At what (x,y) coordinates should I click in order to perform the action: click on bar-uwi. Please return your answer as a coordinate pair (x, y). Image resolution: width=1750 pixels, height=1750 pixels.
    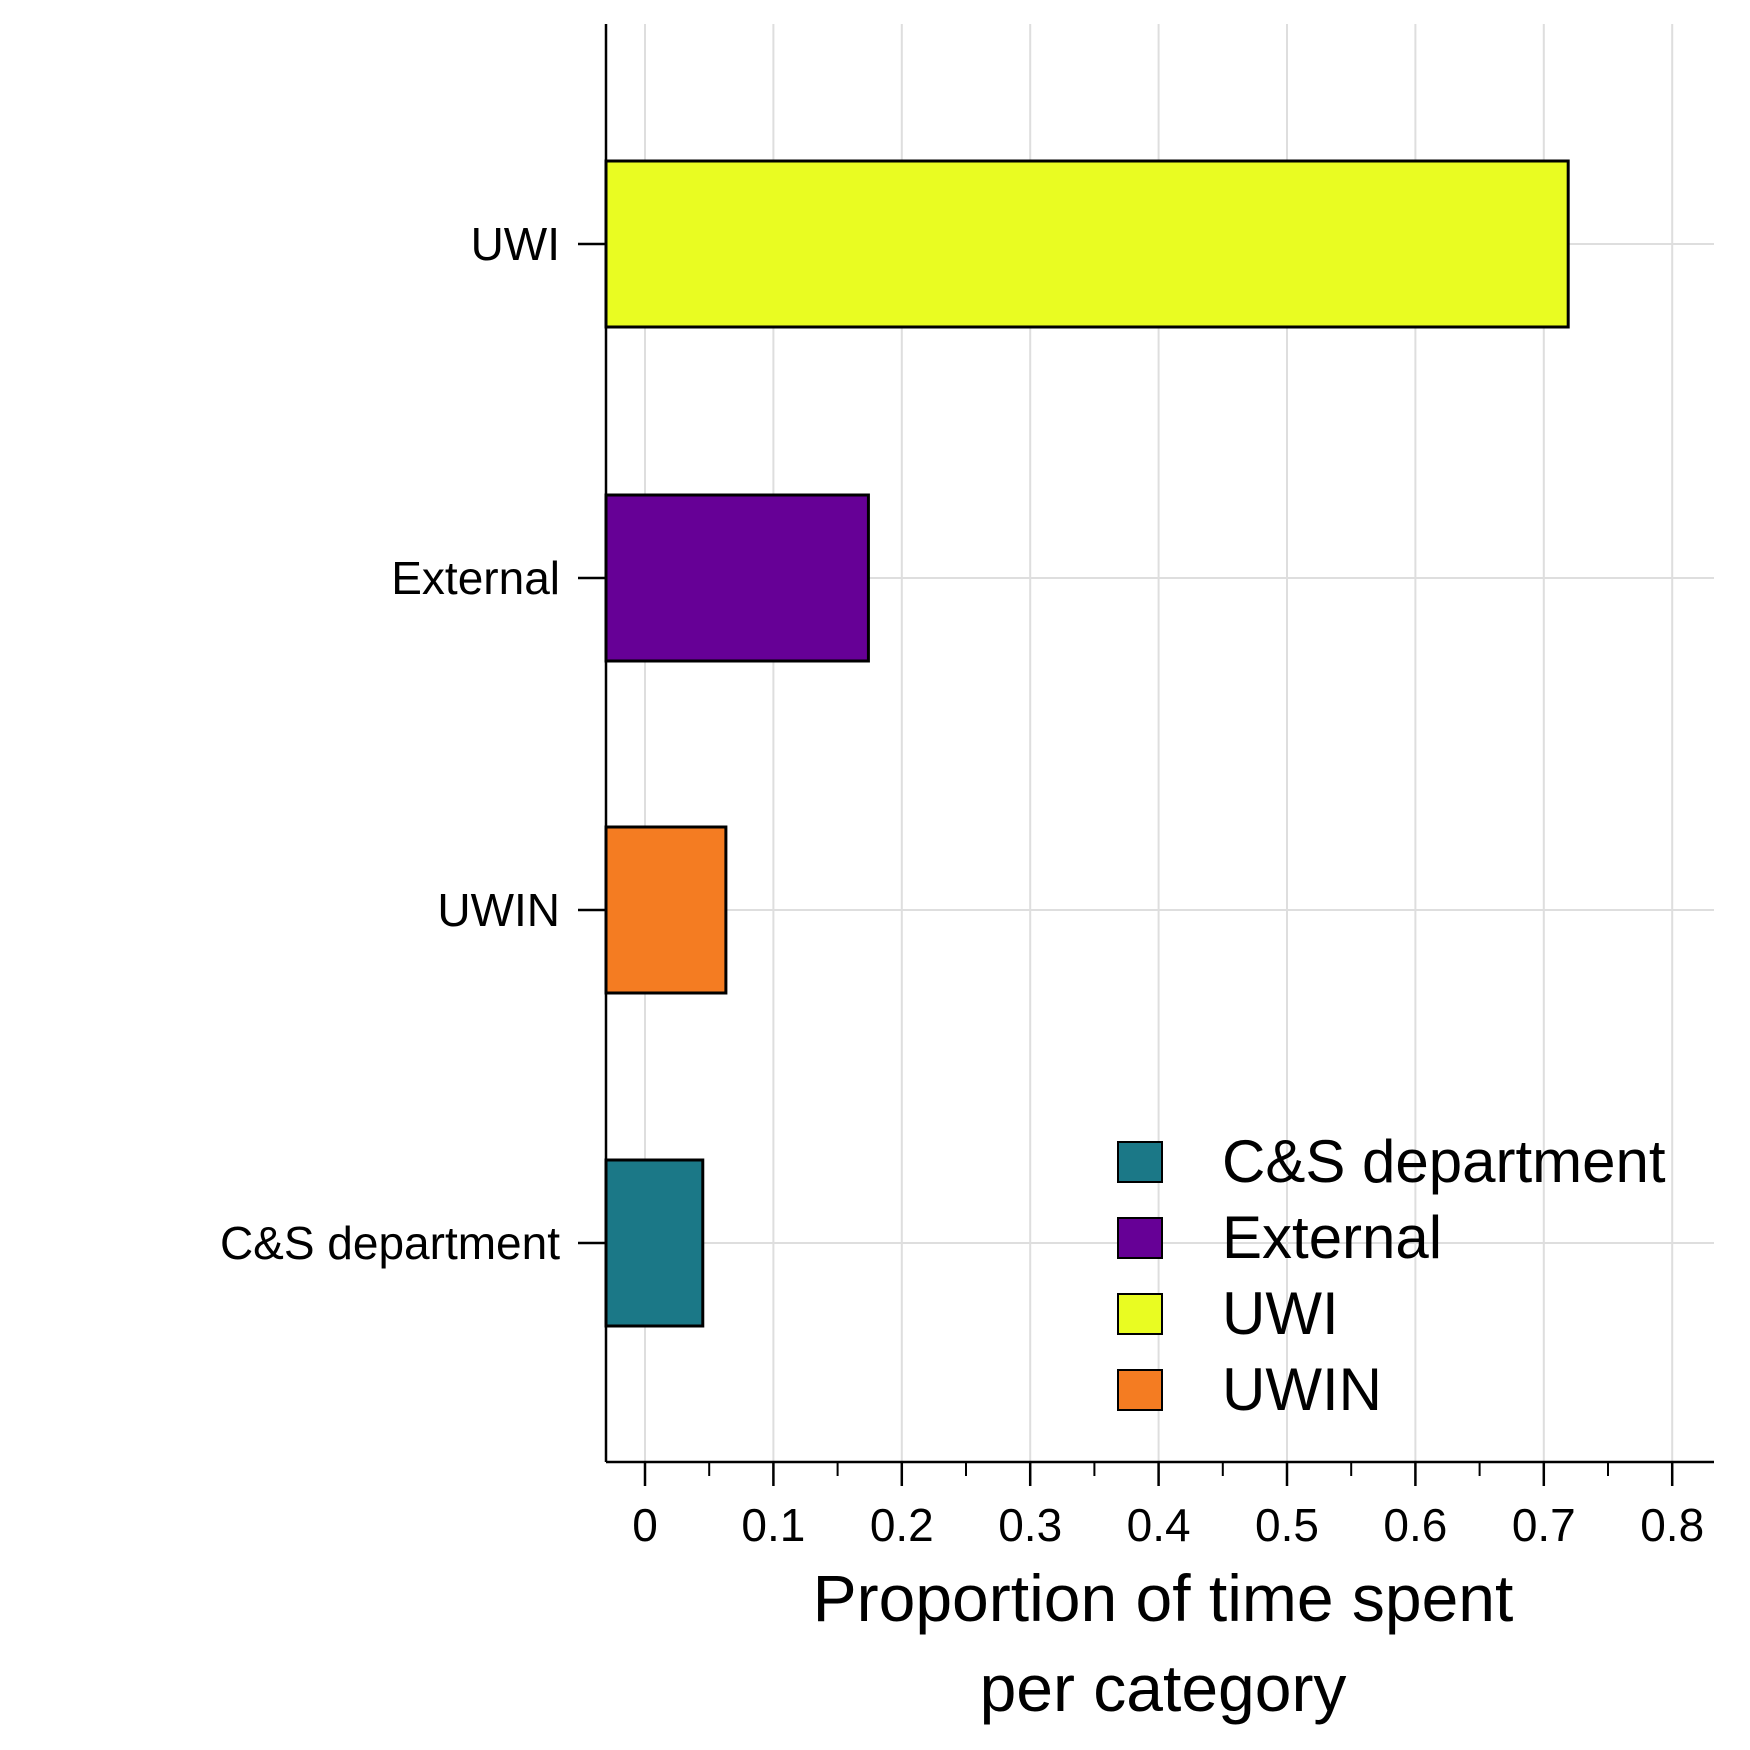
    Looking at the image, I should click on (1087, 244).